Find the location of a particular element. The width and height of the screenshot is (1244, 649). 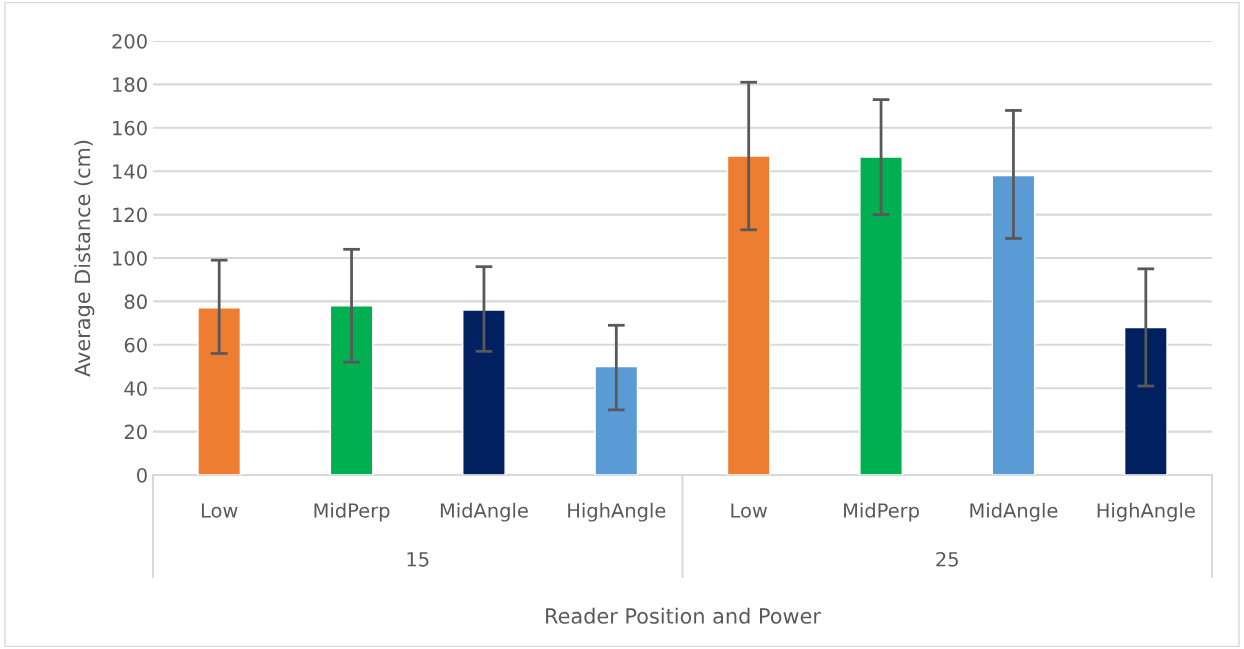

y-axis-title: Average Distance (cm) is located at coordinates (84, 258).